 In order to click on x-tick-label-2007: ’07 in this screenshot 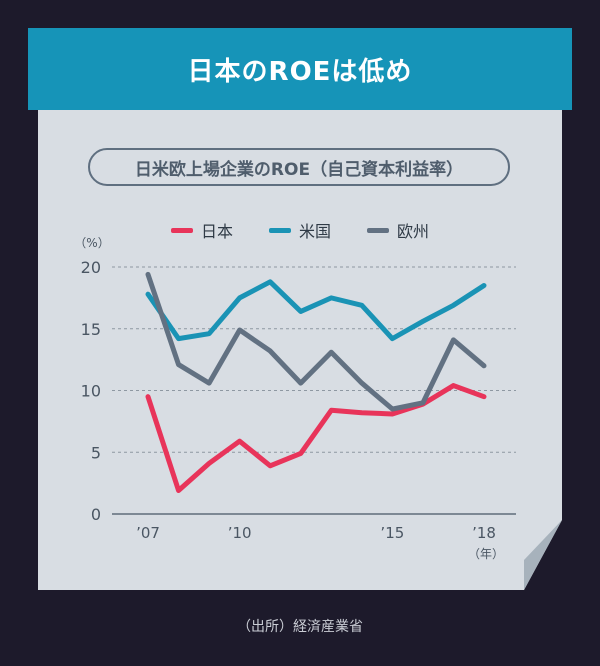, I will do `click(148, 533)`.